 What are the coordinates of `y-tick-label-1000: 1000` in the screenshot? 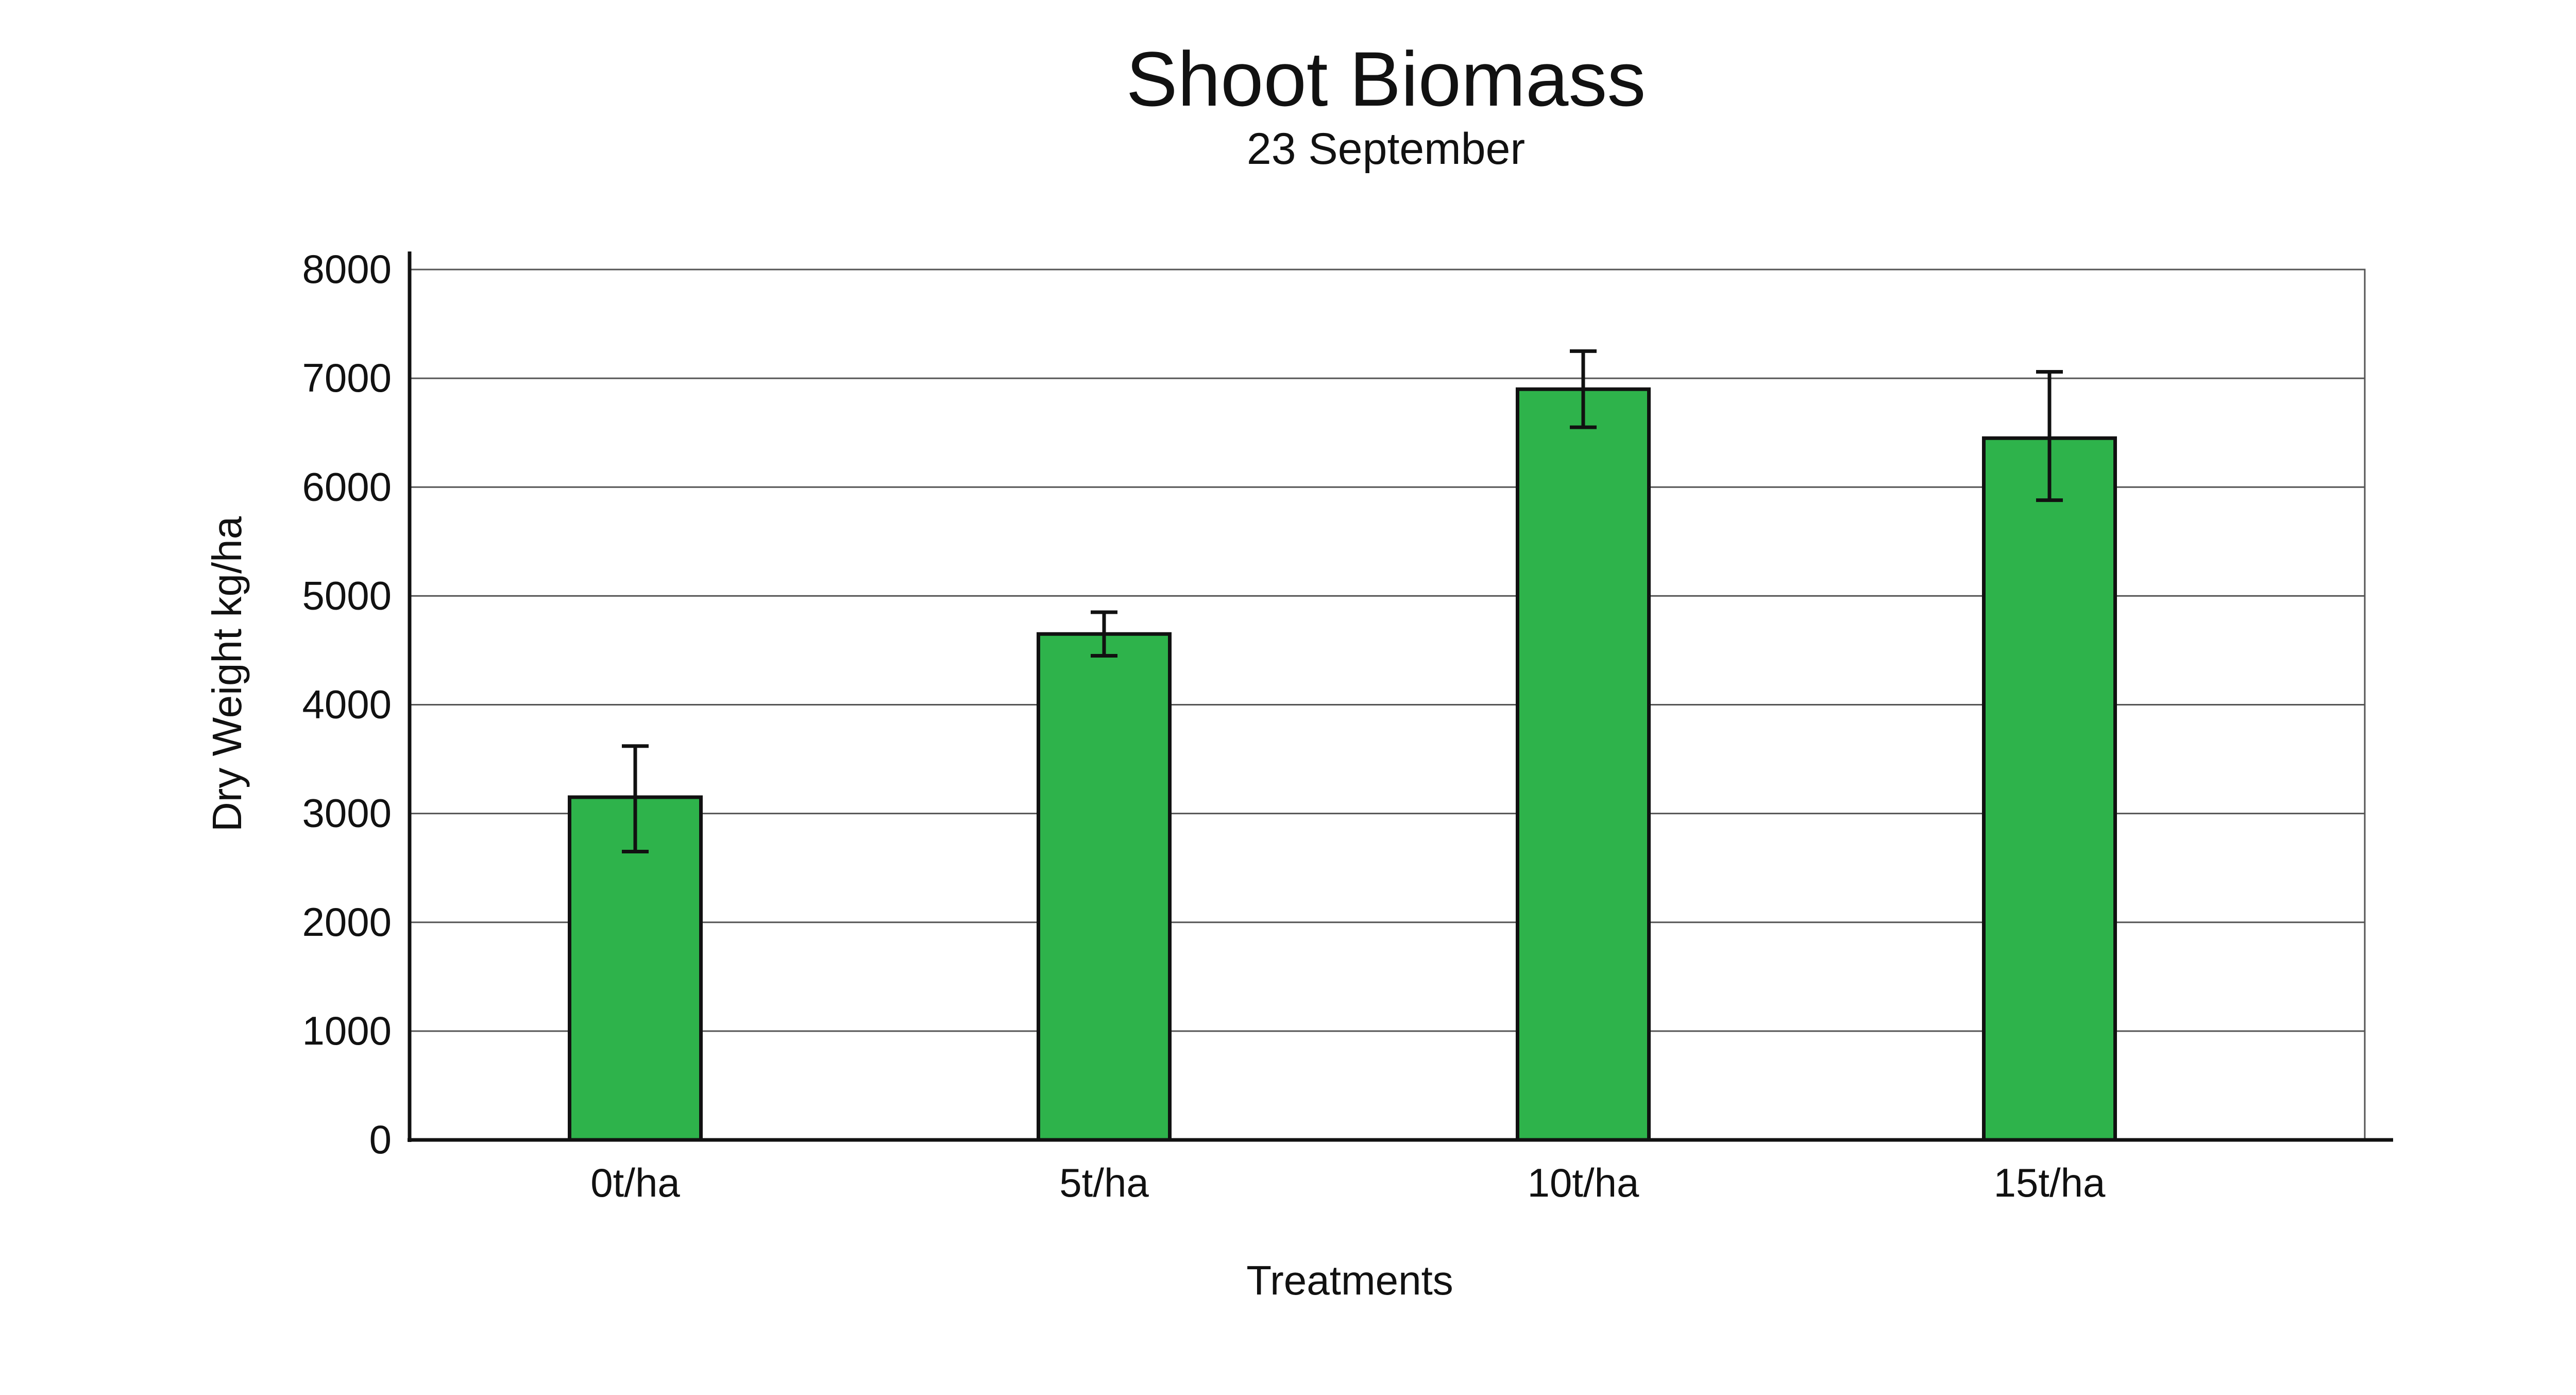 It's located at (347, 1030).